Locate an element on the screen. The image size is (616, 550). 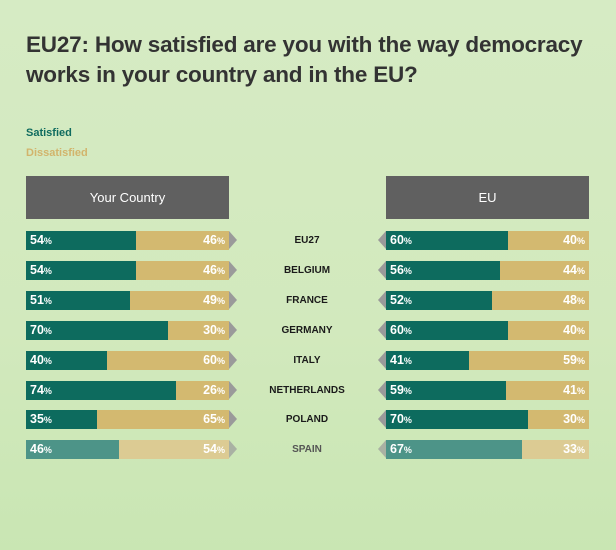
category-label-spain: SPAIN is located at coordinates (307, 450).